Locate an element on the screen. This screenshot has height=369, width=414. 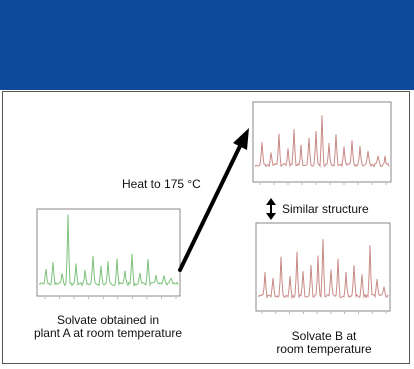
heated-plot-frame is located at coordinates (322, 142).